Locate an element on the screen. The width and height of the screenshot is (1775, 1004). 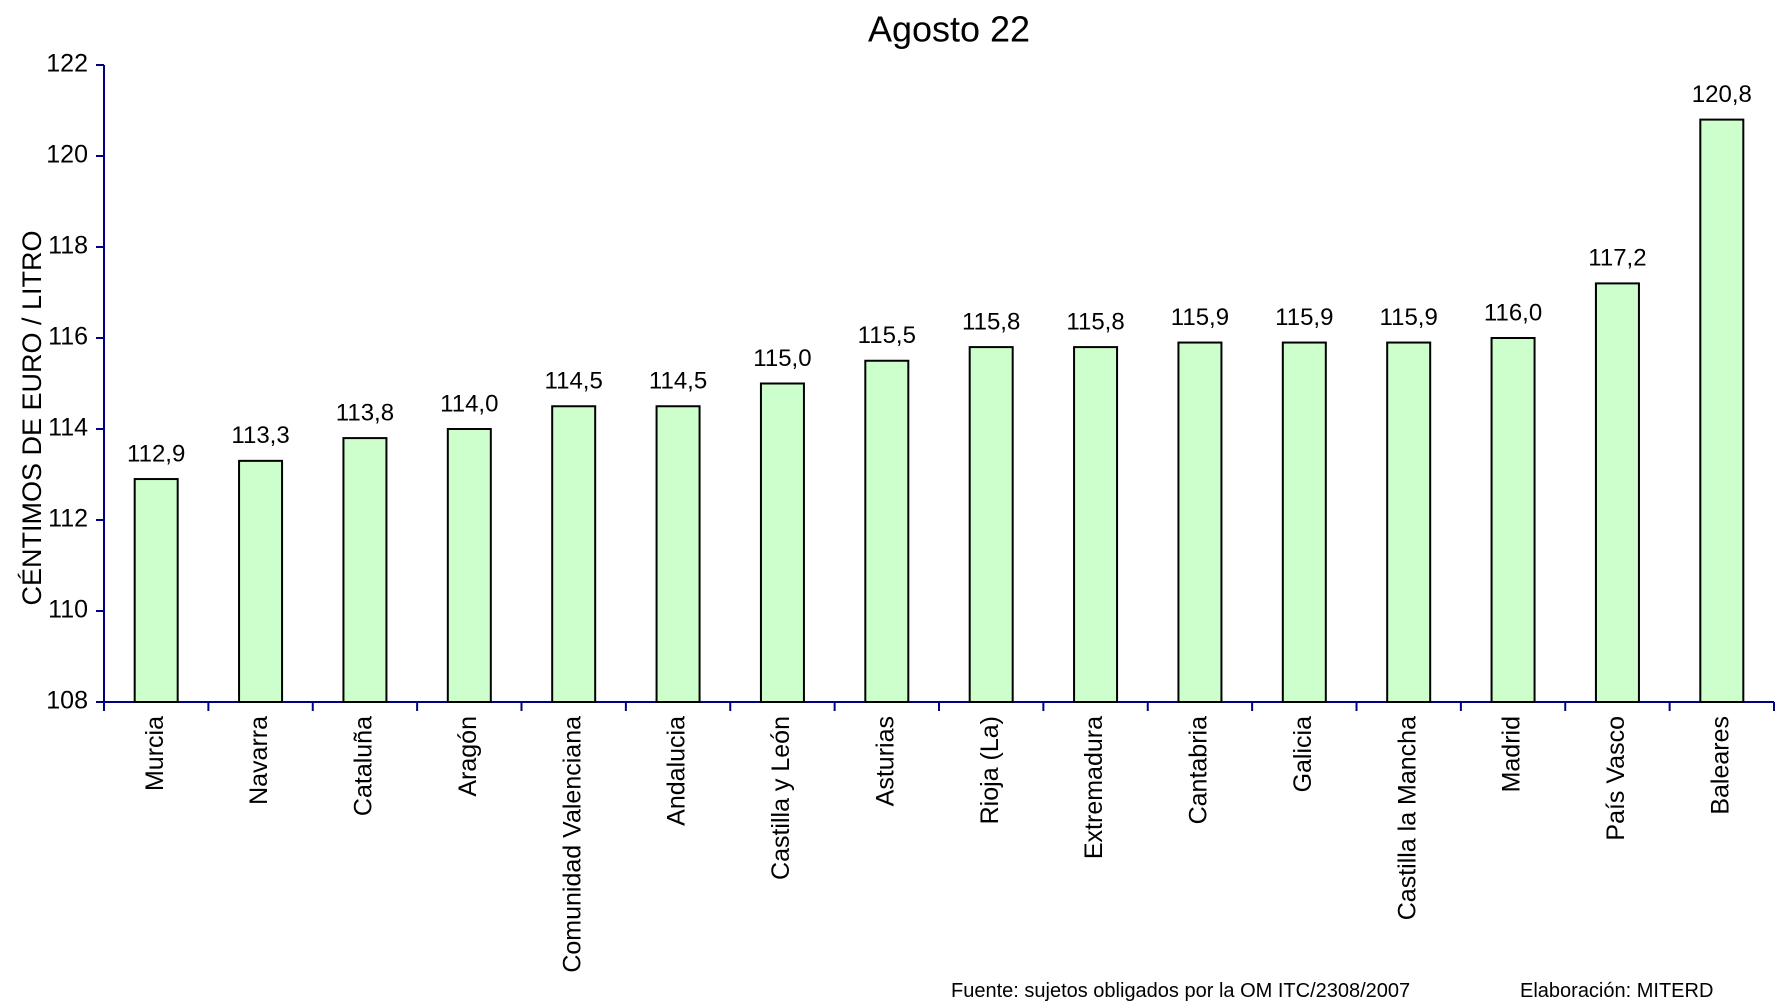
x-tick-label: Cantabria is located at coordinates (1199, 770).